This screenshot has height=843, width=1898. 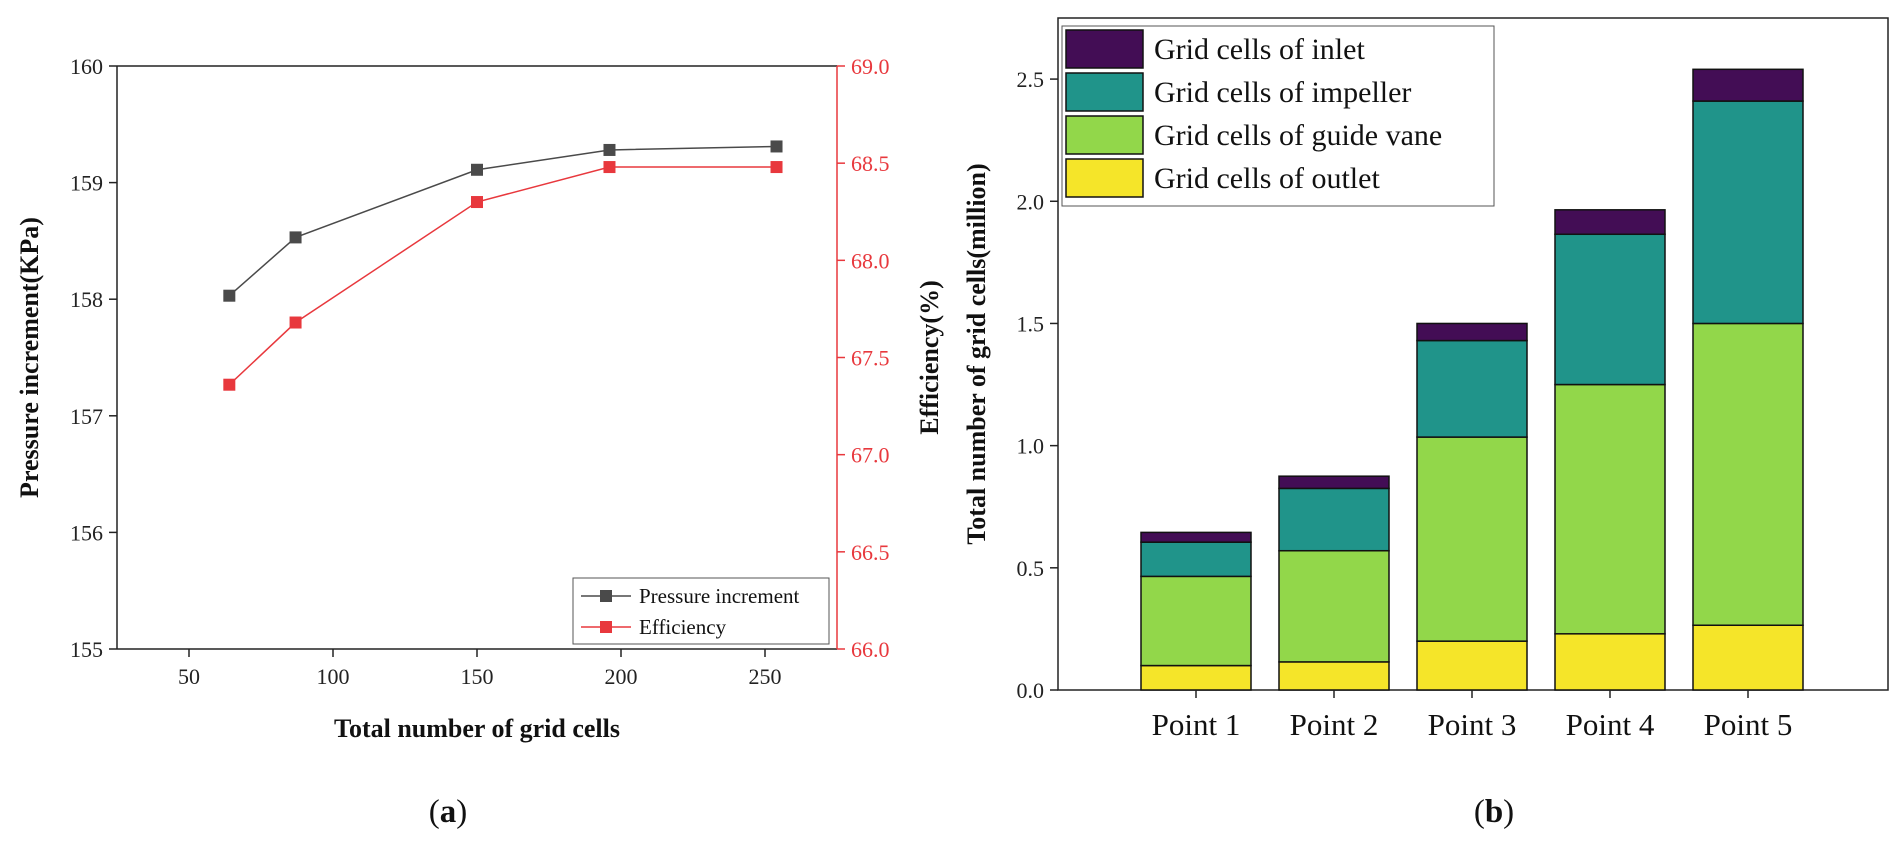 I want to click on y-tick-label: 155, so click(x=86, y=649).